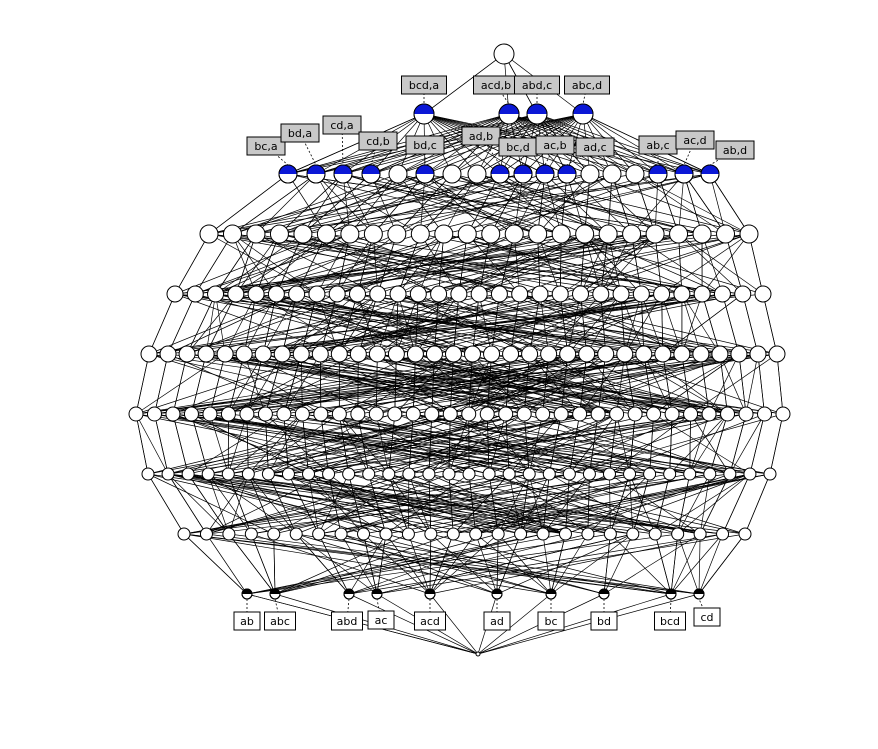  I want to click on attribute-label-text: abc,d, so click(587, 85).